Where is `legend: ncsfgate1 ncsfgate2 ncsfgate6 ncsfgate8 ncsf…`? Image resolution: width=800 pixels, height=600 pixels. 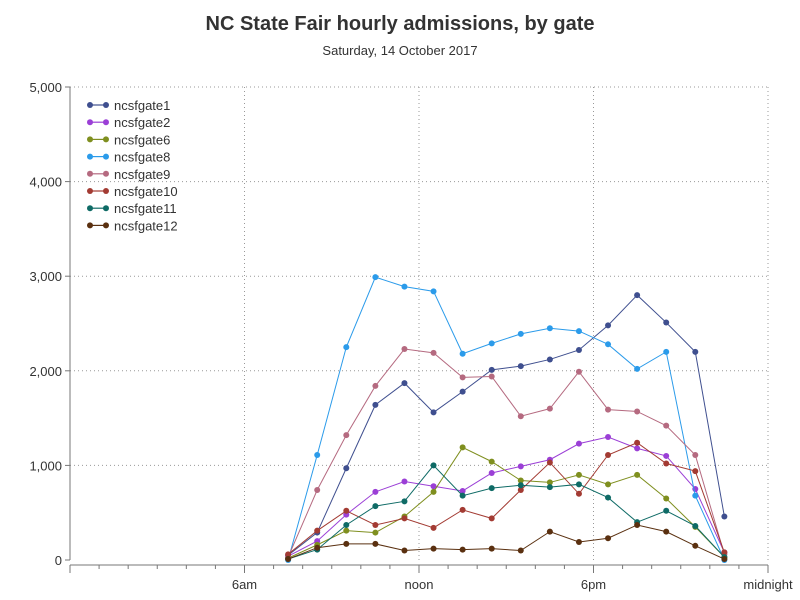 legend: ncsfgate1 ncsfgate2 ncsfgate6 ncsfgate8 ncsf… is located at coordinates (132, 165).